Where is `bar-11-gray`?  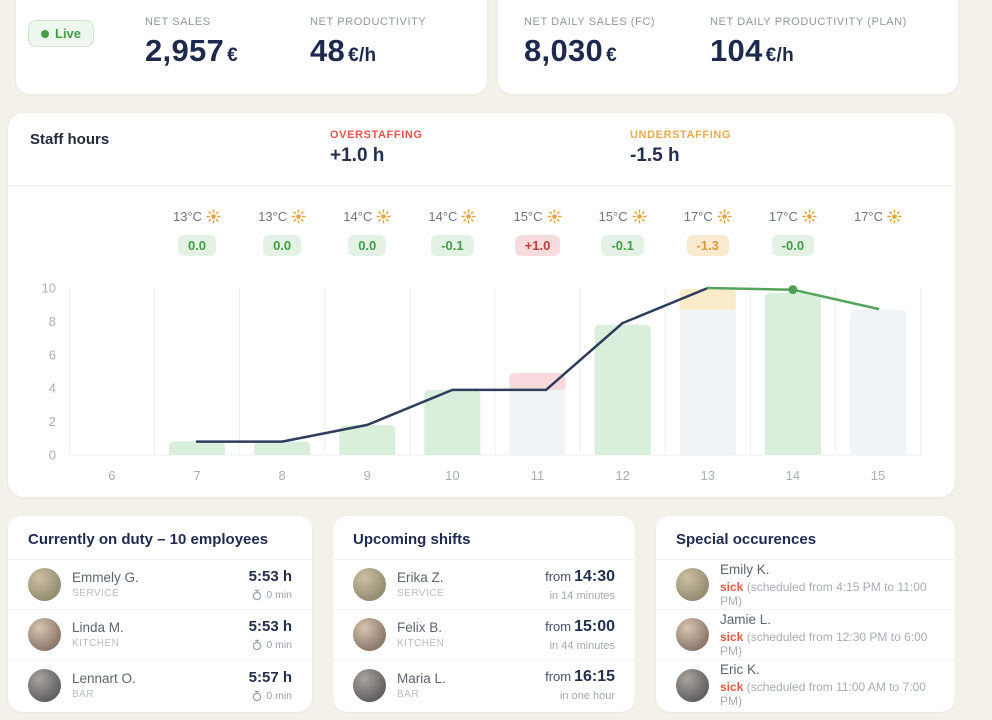 bar-11-gray is located at coordinates (537, 422).